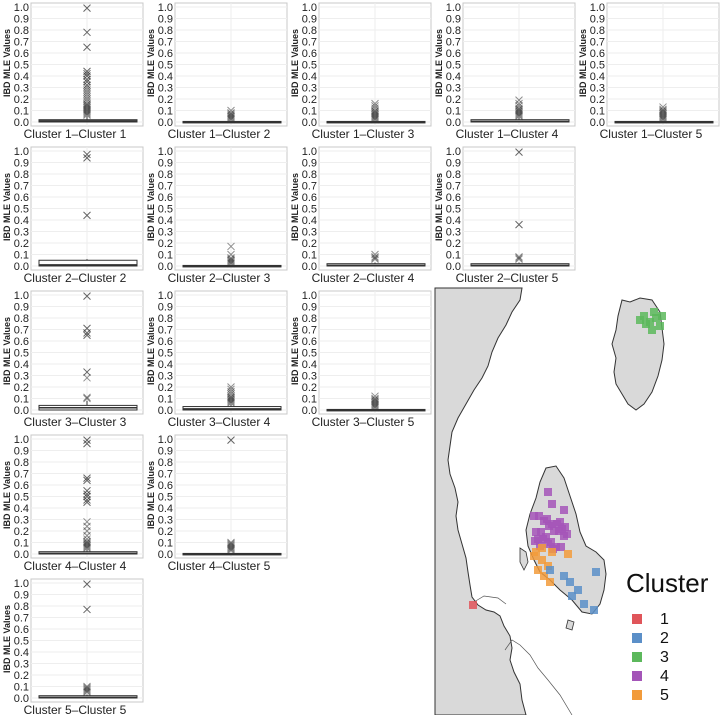  What do you see at coordinates (650, 657) in the screenshot?
I see `legend: 1 2 3 4 5` at bounding box center [650, 657].